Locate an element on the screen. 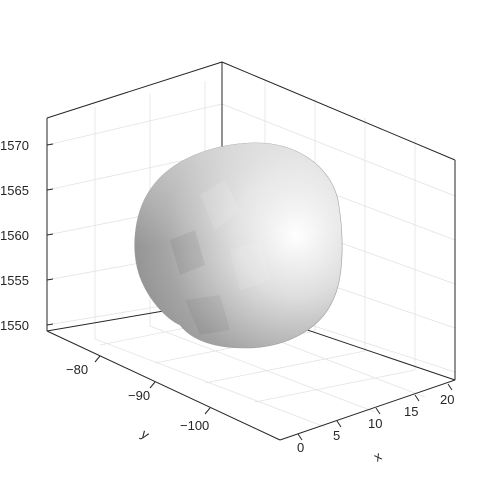 The image size is (500, 500). x-tick-label: 5 is located at coordinates (336, 435).